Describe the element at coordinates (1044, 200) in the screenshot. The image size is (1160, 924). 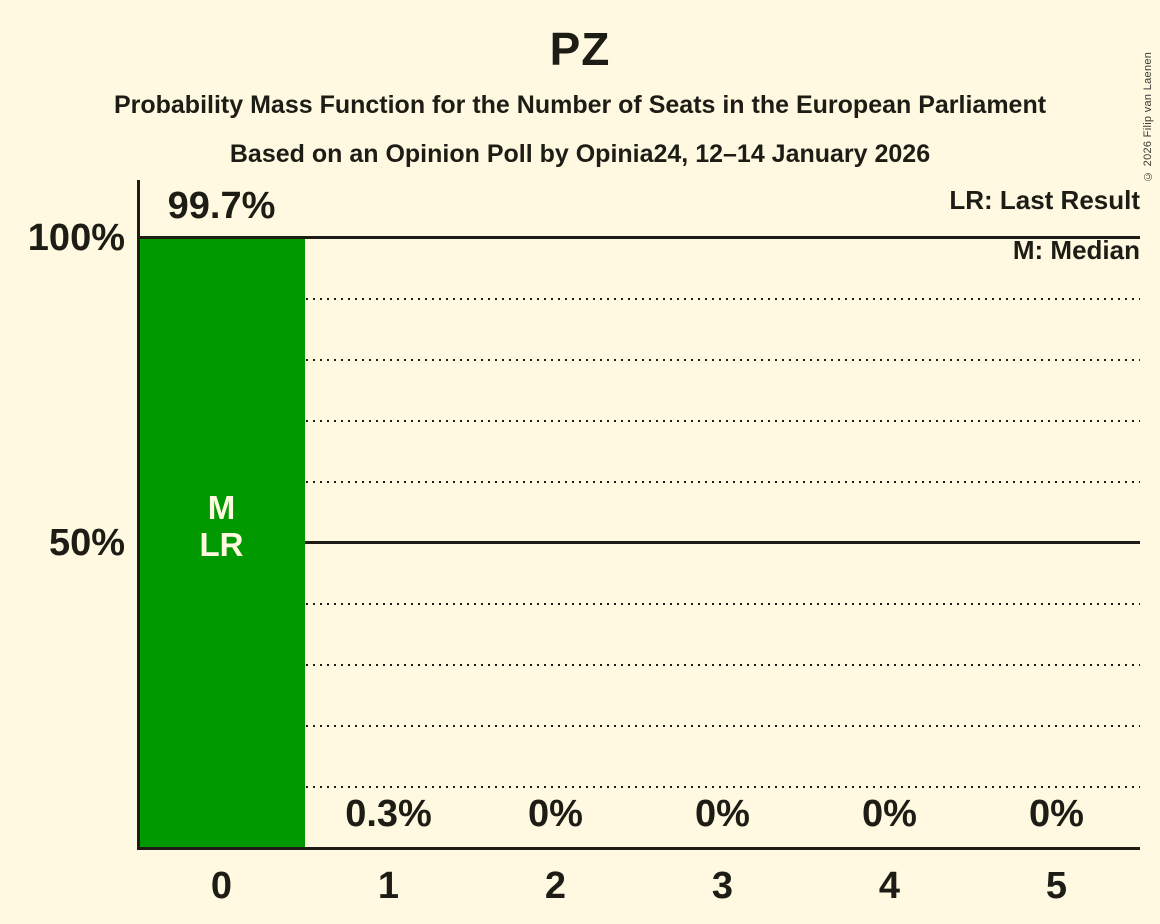
I see `legend-last-result: LR: Last Result` at that location.